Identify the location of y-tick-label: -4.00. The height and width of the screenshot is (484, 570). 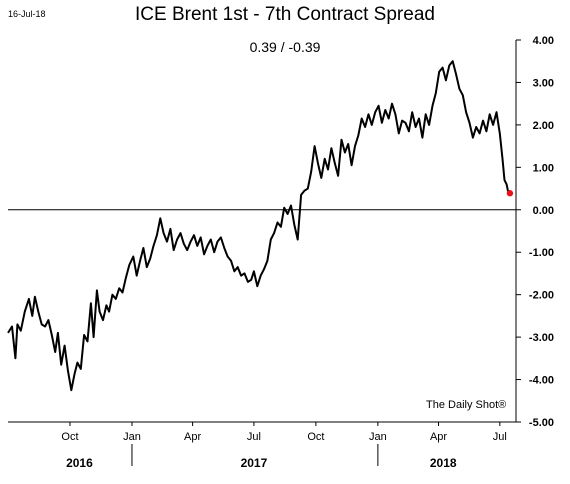
(541, 381).